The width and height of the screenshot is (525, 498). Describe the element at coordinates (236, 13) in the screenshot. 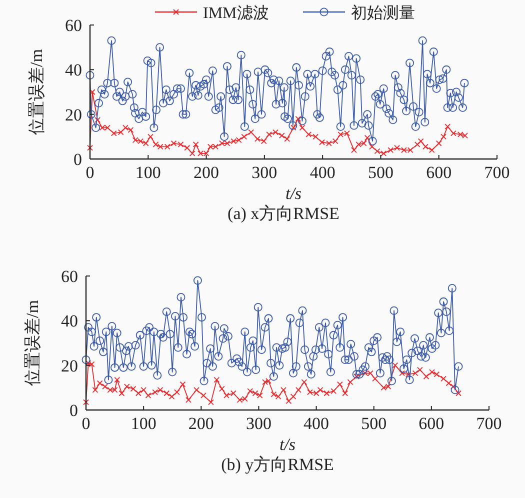

I see `legend-label: IMM滤波` at that location.